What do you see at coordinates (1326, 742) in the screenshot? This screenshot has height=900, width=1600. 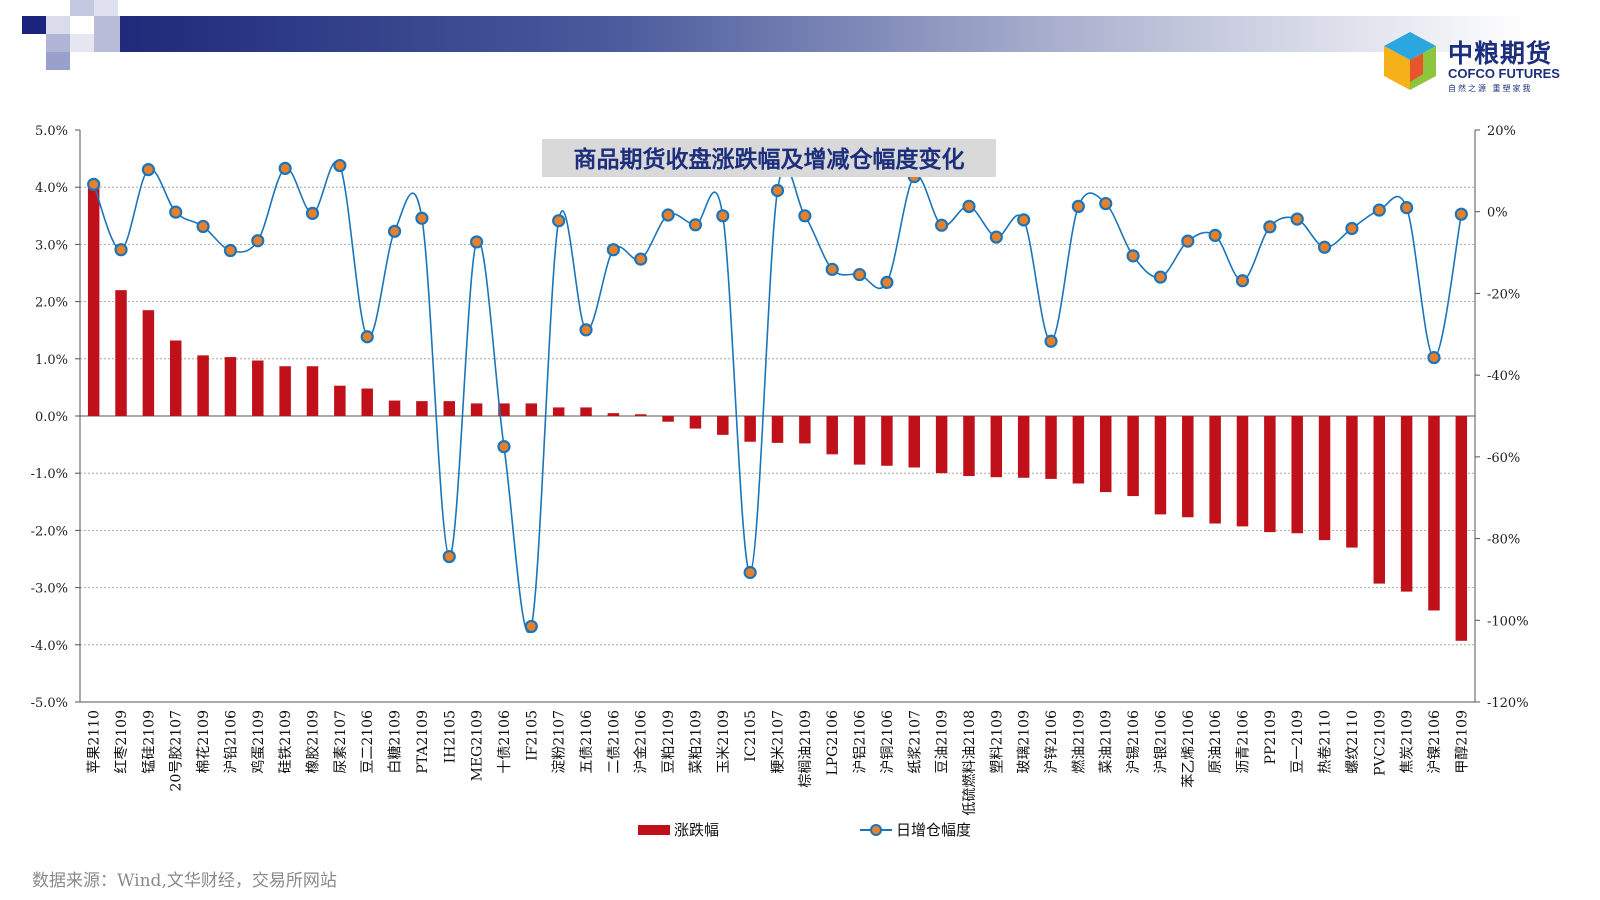 I see `category-label: 热卷2110` at bounding box center [1326, 742].